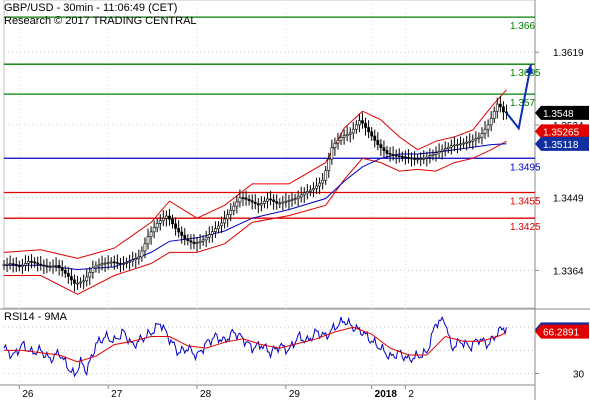 The image size is (590, 400). I want to click on forecast-arrow-line, so click(518, 97).